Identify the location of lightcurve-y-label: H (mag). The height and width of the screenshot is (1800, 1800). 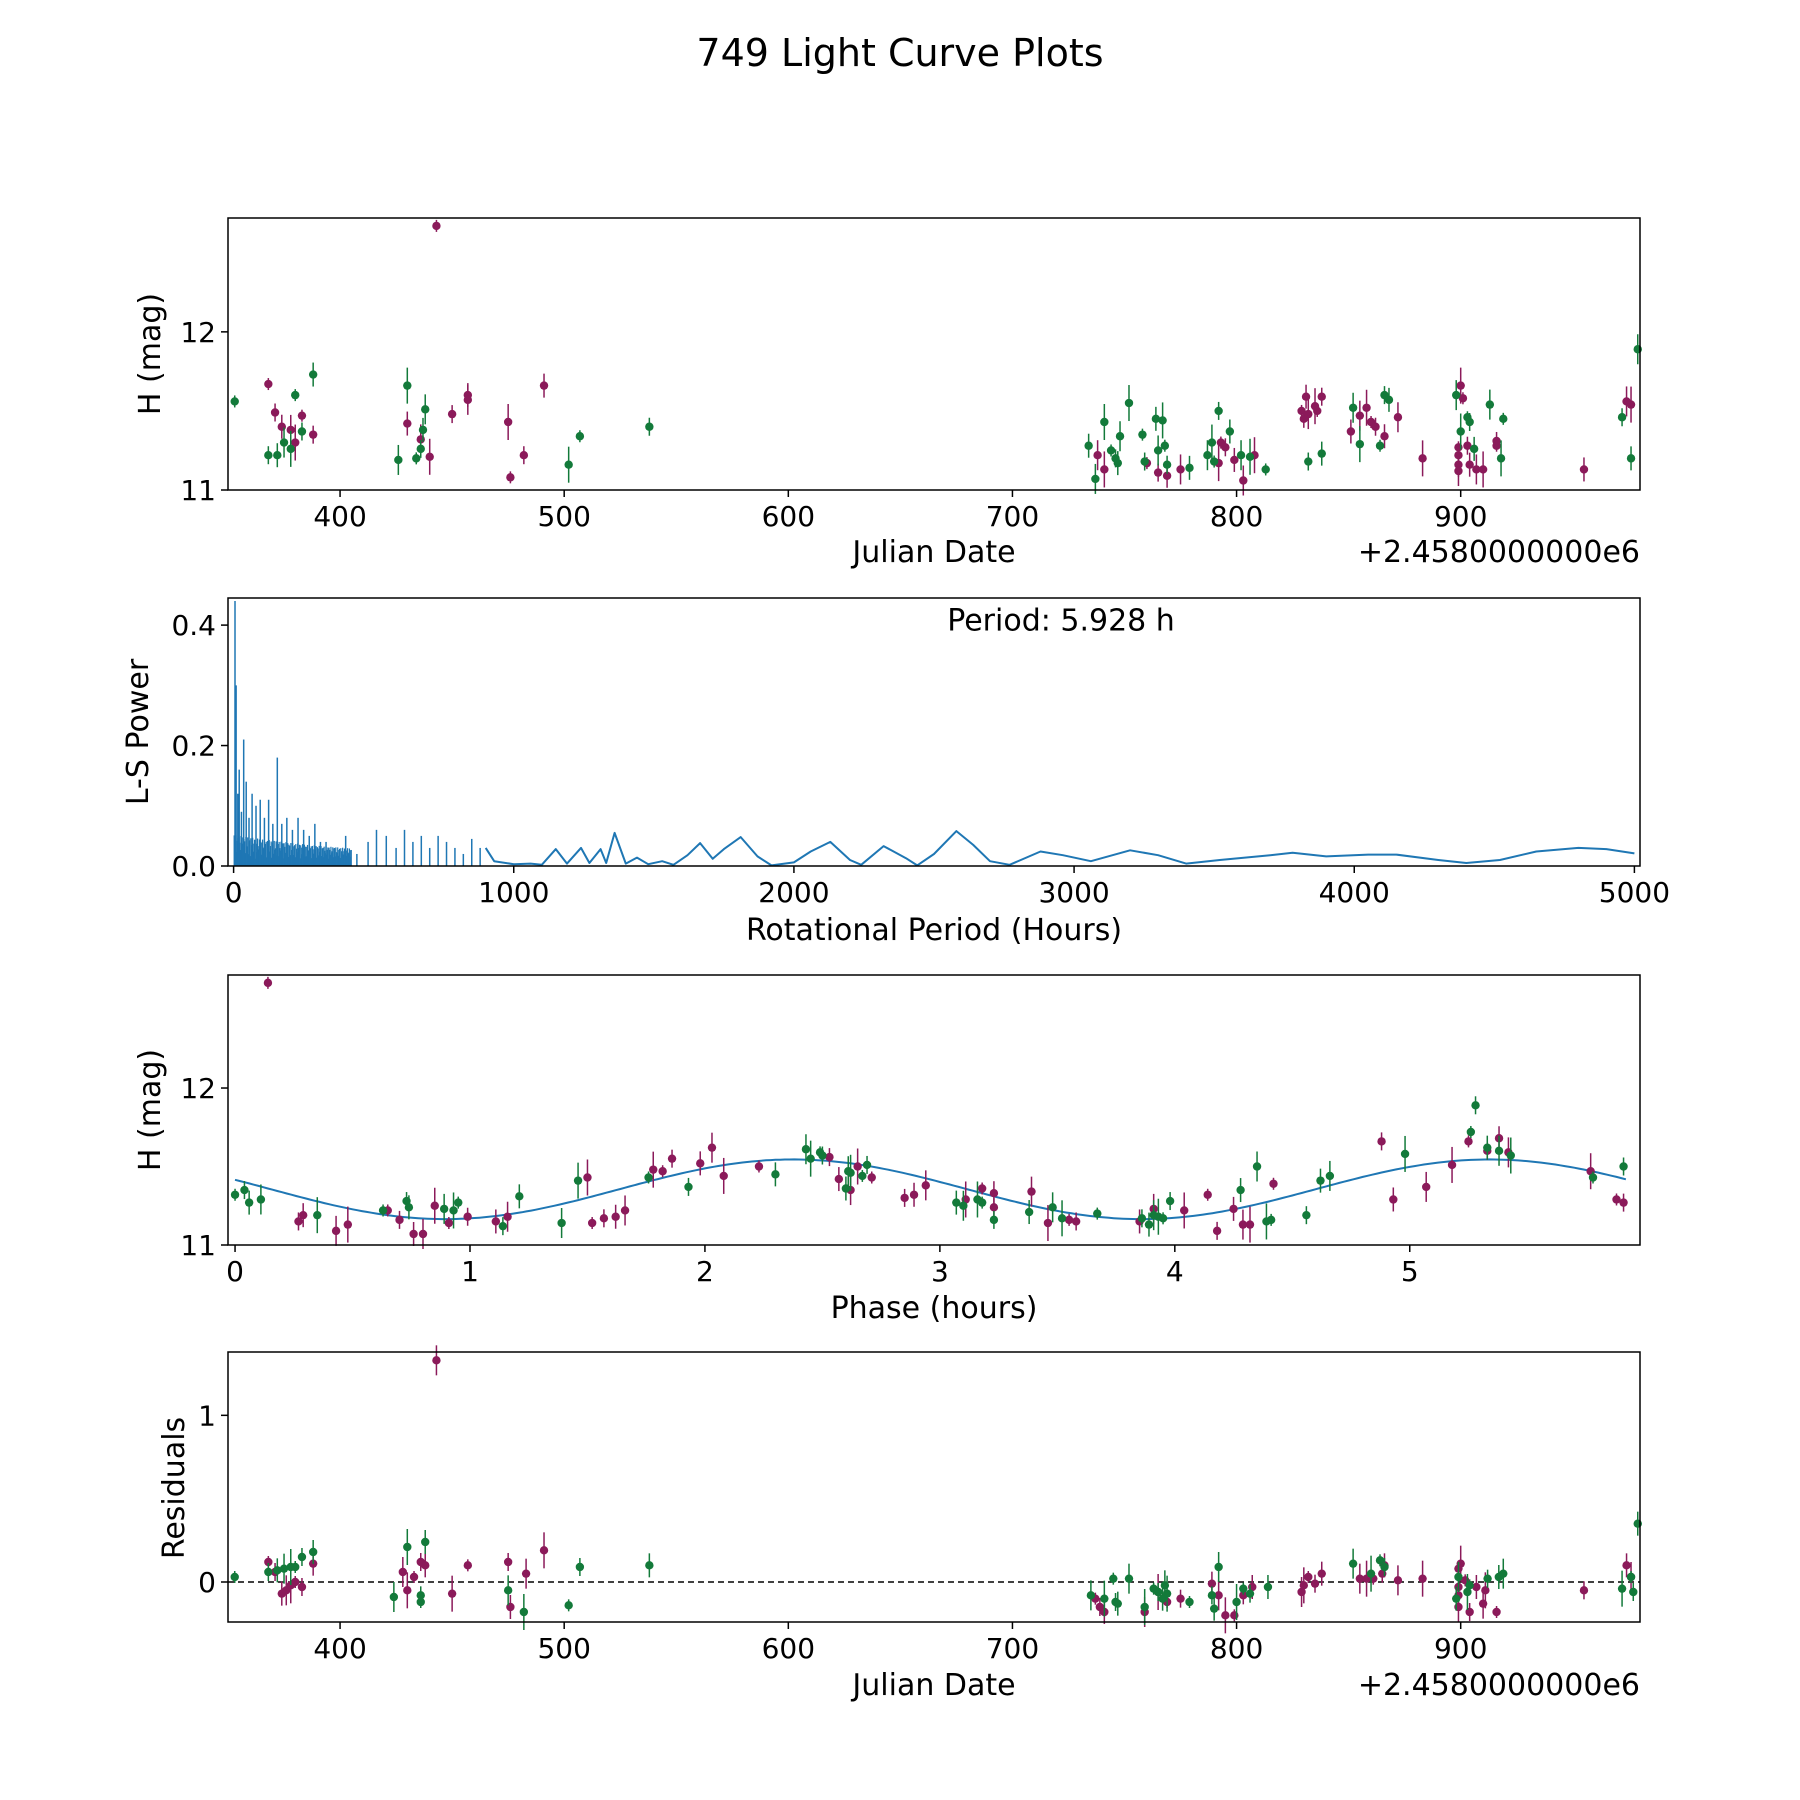
(150, 354).